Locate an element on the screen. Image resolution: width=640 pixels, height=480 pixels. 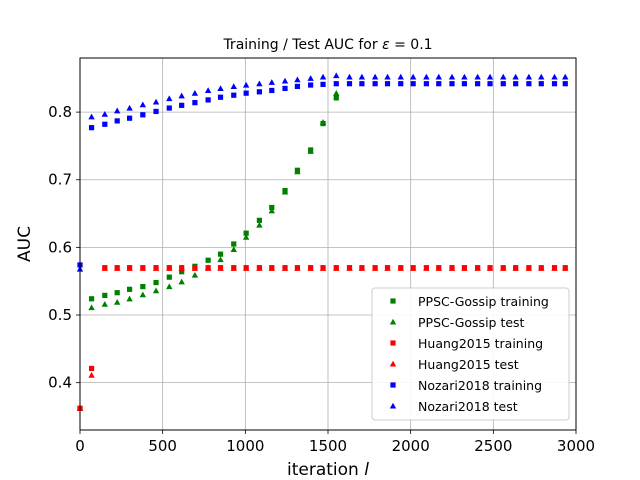
x-axis-label: iteration l is located at coordinates (328, 470).